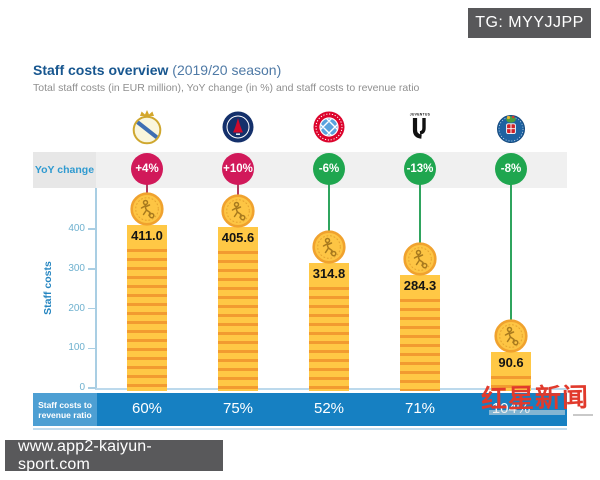  What do you see at coordinates (114, 455) in the screenshot?
I see `site-watermark-bar: www.app2-kaiyun-sport.com` at bounding box center [114, 455].